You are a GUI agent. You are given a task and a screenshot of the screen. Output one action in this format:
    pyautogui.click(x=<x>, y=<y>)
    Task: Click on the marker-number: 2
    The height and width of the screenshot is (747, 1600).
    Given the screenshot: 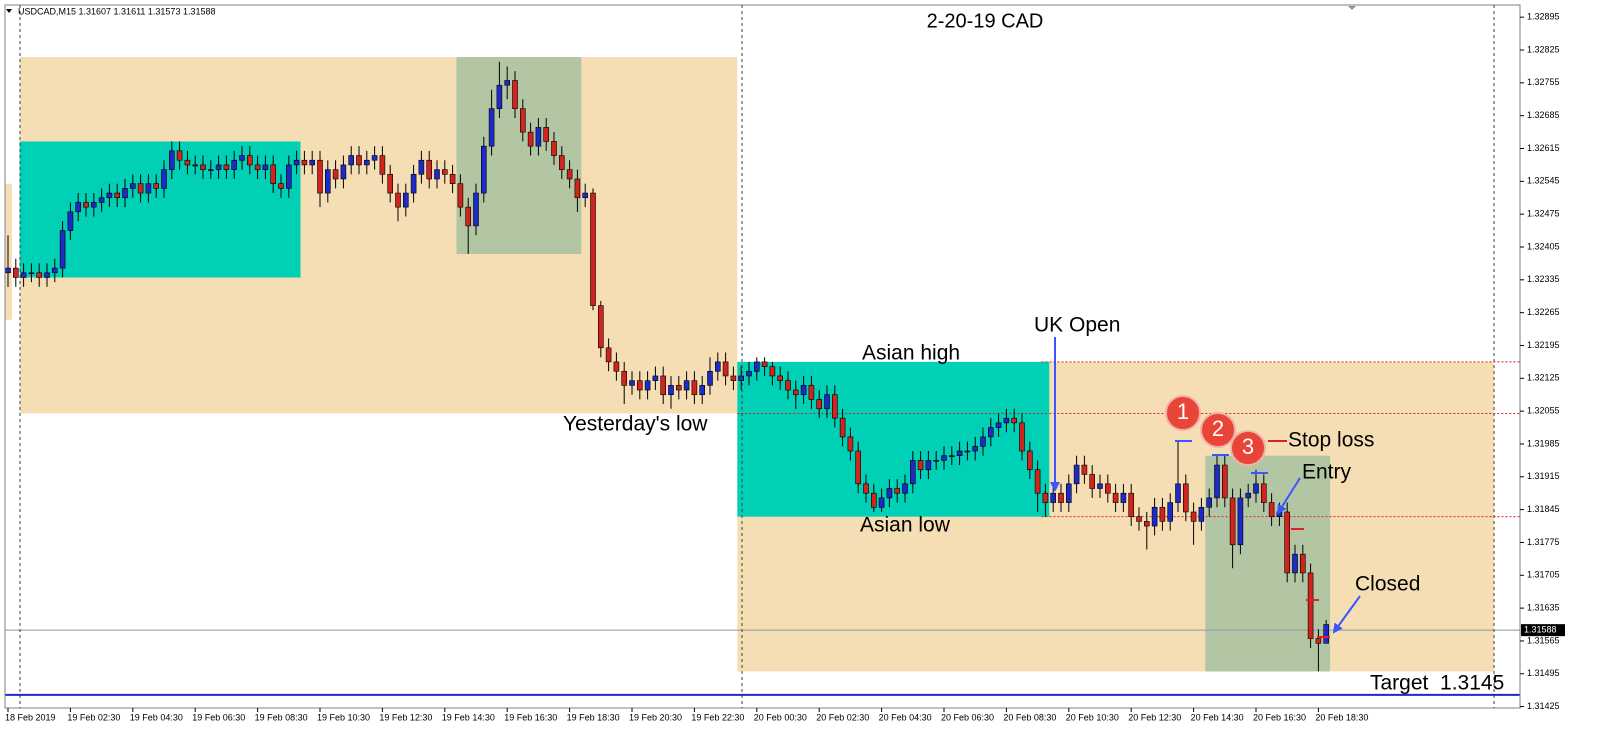 What is the action you would take?
    pyautogui.click(x=1218, y=428)
    